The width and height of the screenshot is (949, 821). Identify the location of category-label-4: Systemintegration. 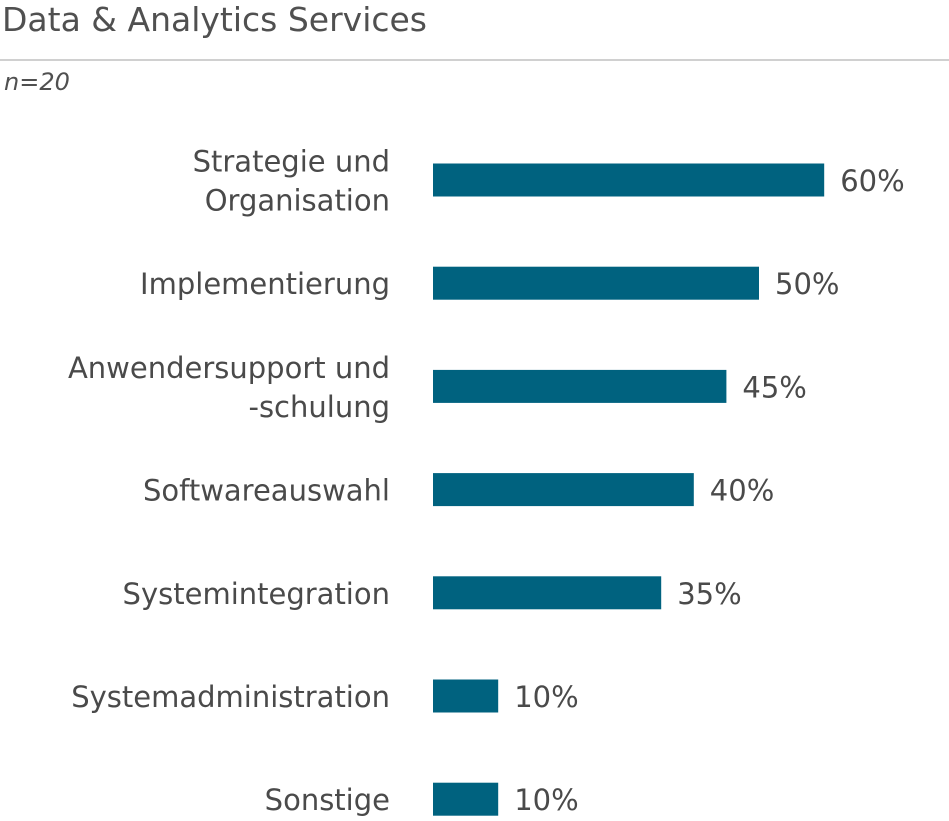
(256, 594).